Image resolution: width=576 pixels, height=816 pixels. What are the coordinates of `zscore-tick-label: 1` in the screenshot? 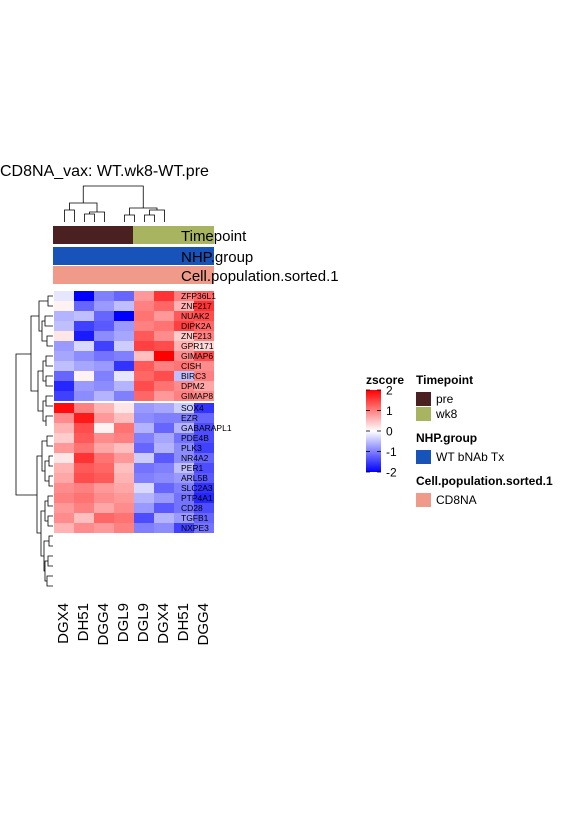 It's located at (389, 411).